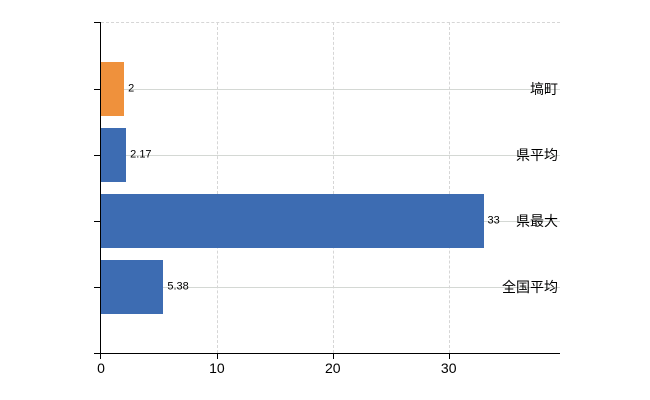 The height and width of the screenshot is (400, 650). What do you see at coordinates (100, 190) in the screenshot?
I see `y-axis-line` at bounding box center [100, 190].